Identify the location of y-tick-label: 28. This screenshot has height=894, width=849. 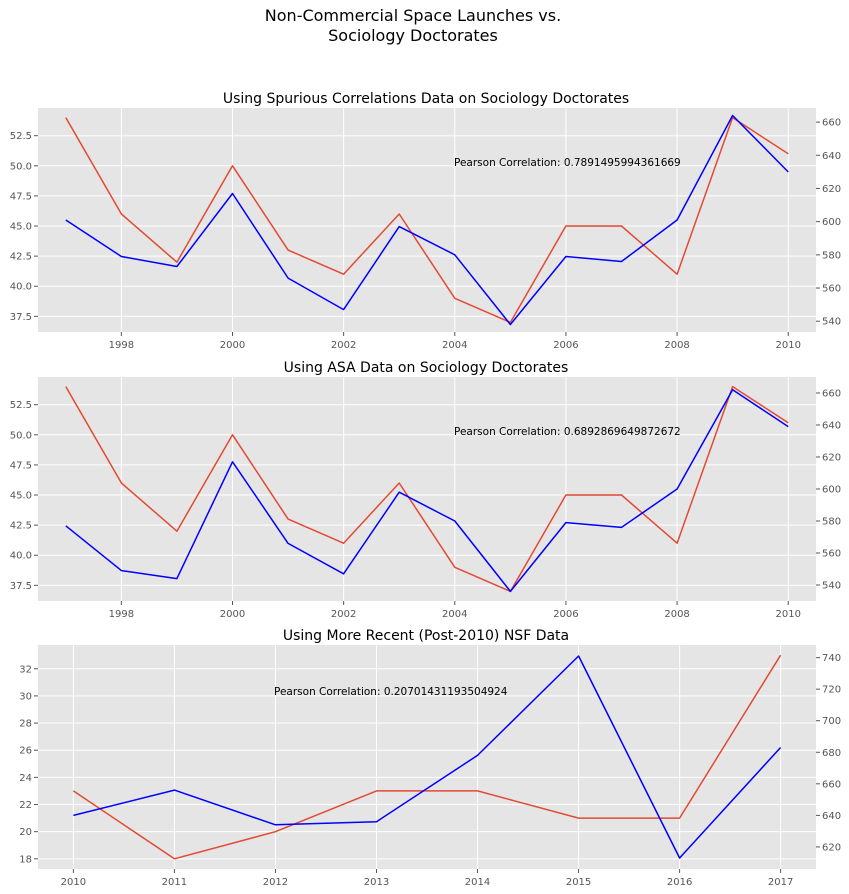
(25, 724).